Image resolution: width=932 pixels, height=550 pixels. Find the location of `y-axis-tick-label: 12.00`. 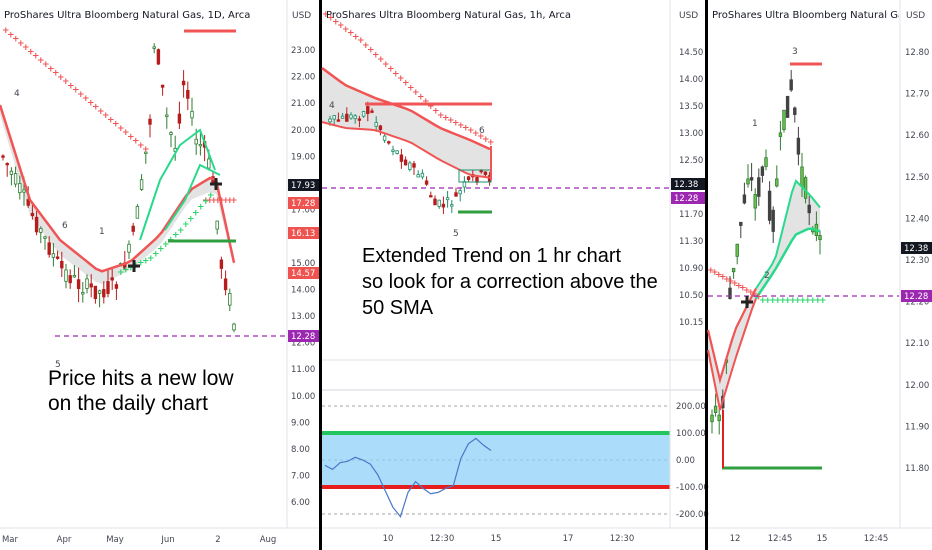

y-axis-tick-label: 12.00 is located at coordinates (303, 344).